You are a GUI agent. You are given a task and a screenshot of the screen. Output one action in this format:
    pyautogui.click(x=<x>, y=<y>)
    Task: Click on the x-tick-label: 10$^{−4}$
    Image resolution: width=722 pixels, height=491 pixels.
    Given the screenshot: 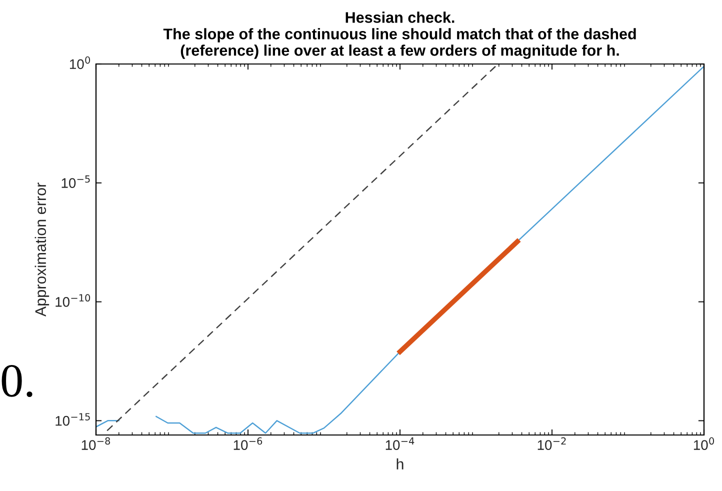 What is the action you would take?
    pyautogui.click(x=400, y=443)
    